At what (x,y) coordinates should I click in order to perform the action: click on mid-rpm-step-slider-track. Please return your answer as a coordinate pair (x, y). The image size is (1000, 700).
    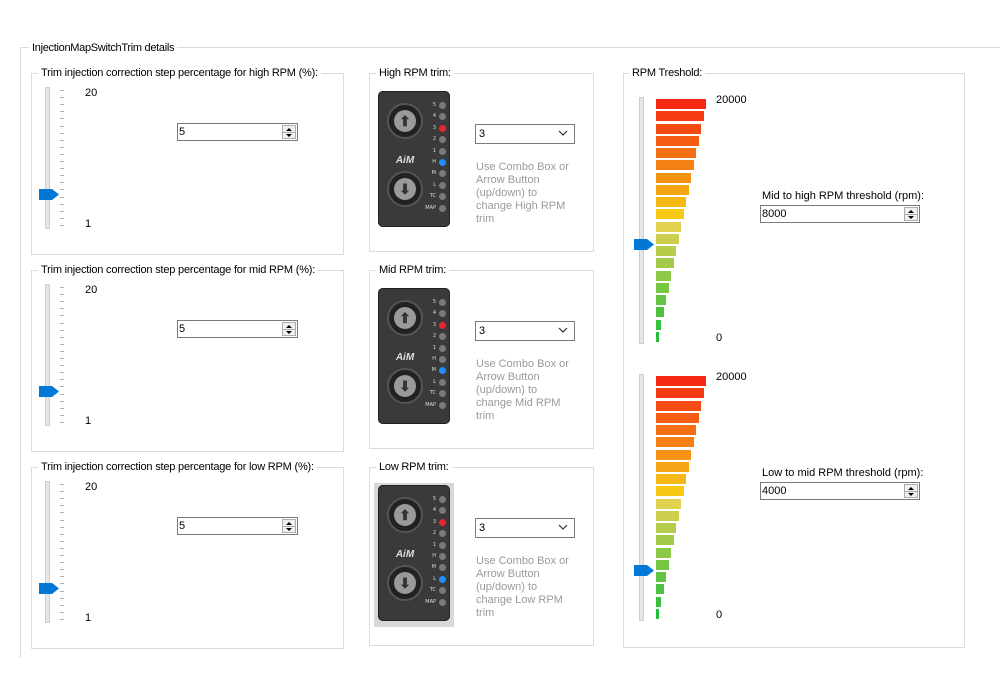
    Looking at the image, I should click on (47, 355).